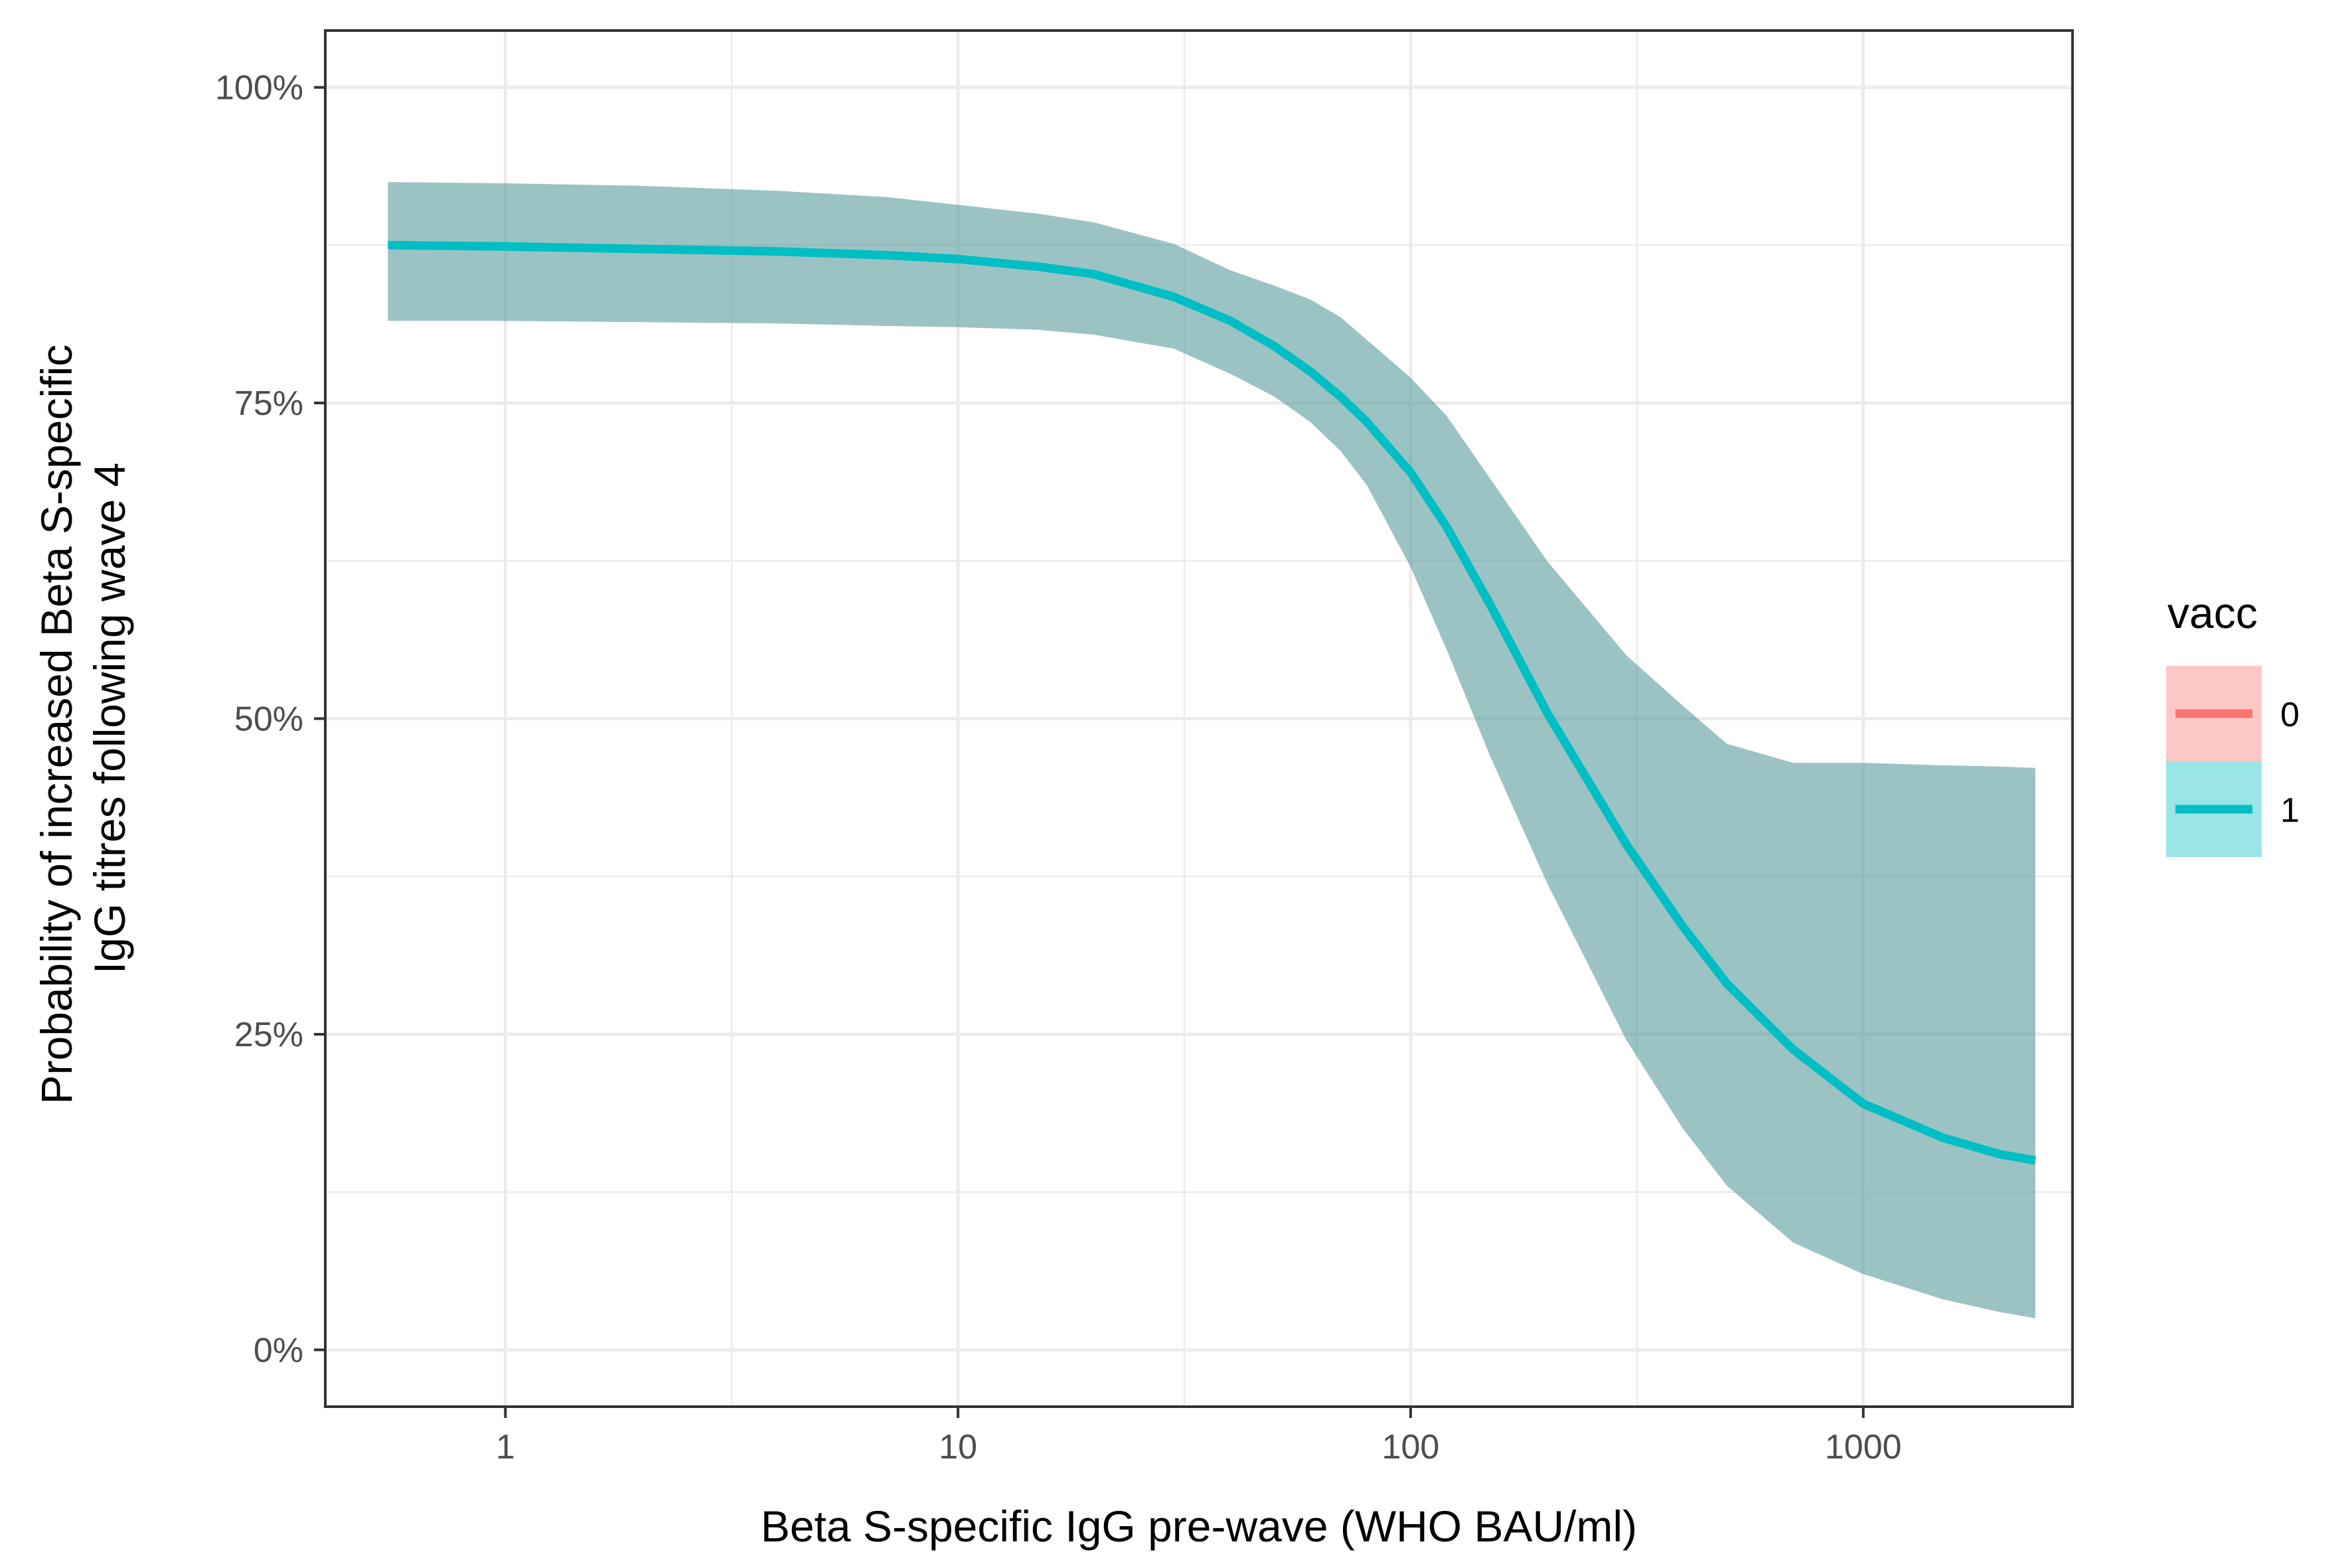 The height and width of the screenshot is (1568, 2352). I want to click on y-tick-label: 0%, so click(278, 1351).